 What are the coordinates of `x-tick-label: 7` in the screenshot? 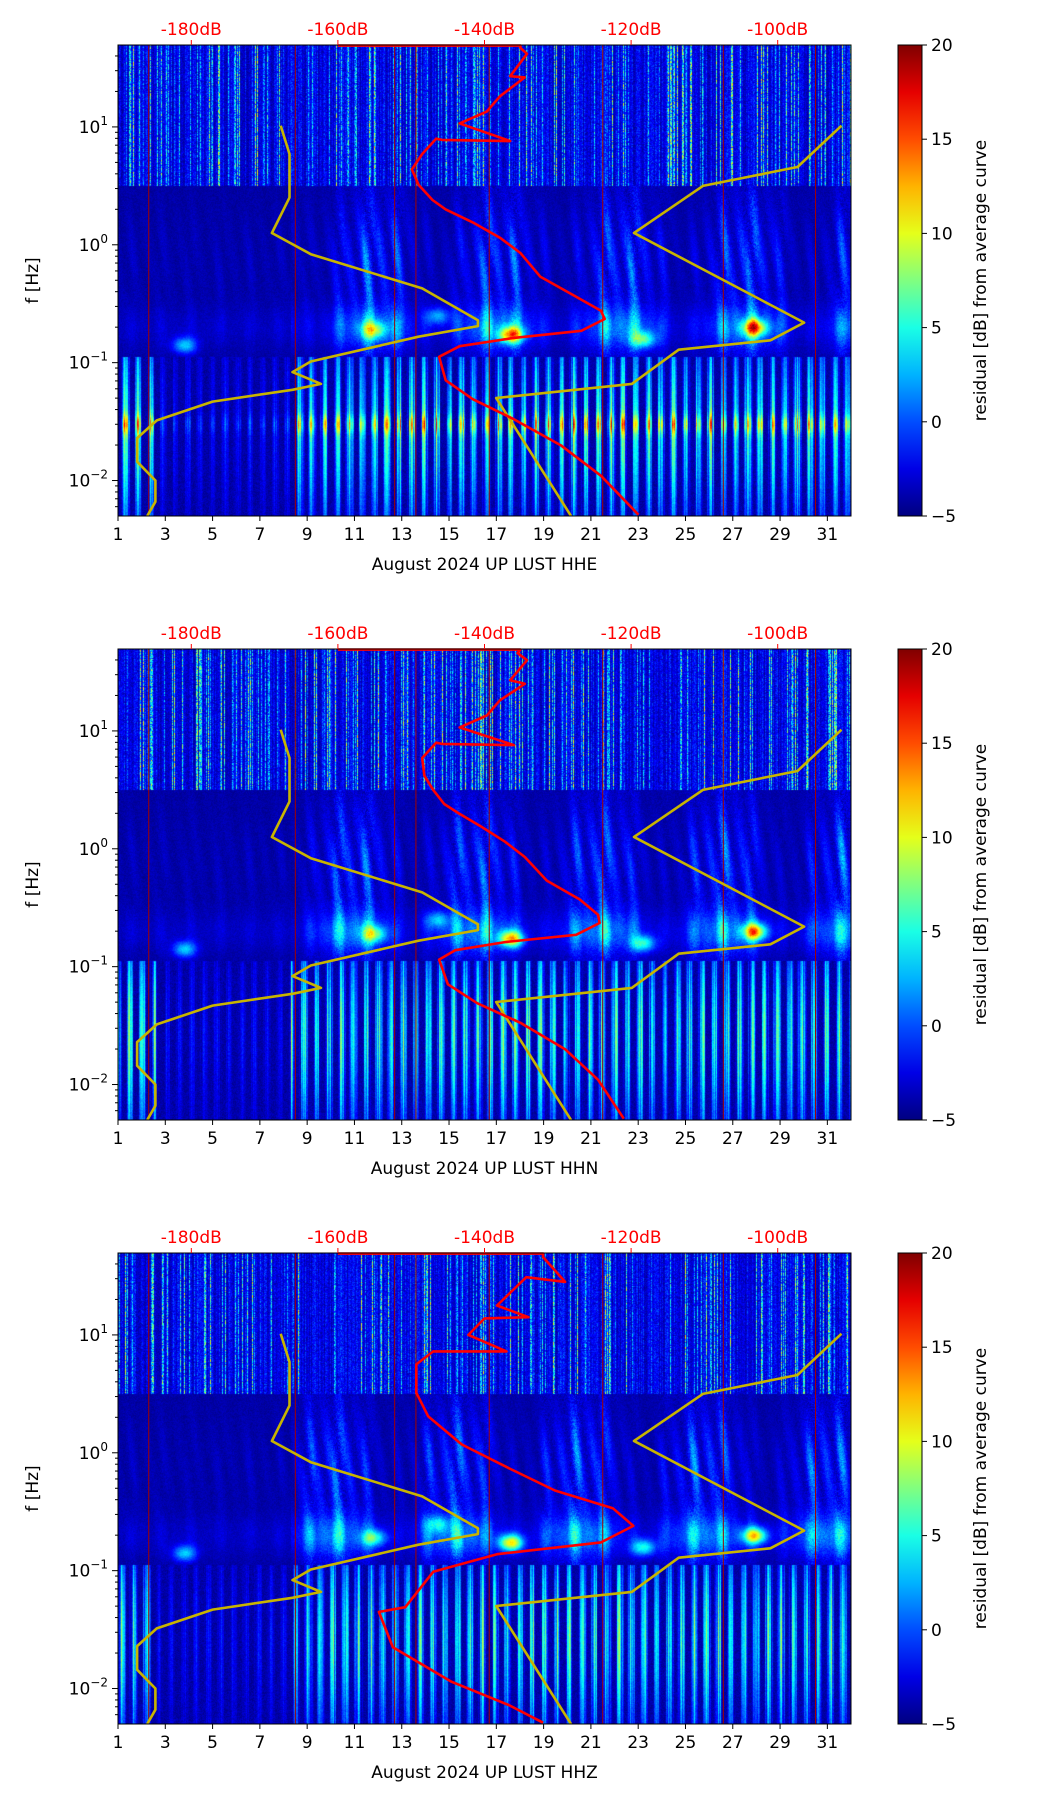 It's located at (259, 1139).